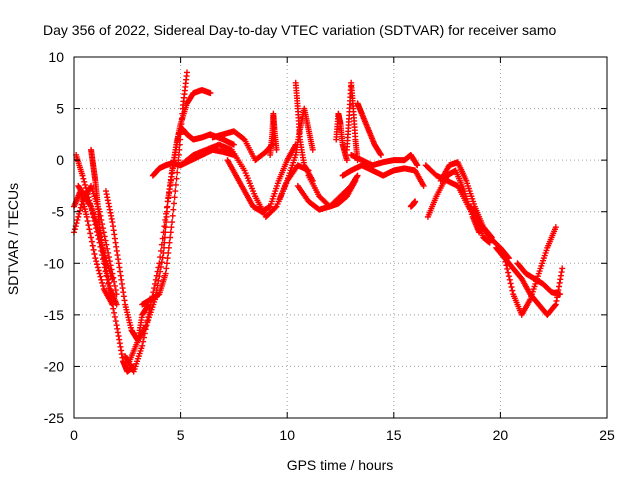  I want to click on y-tick-labels: -25 -20 -15 -10 -5 0 5 10, so click(54, 237).